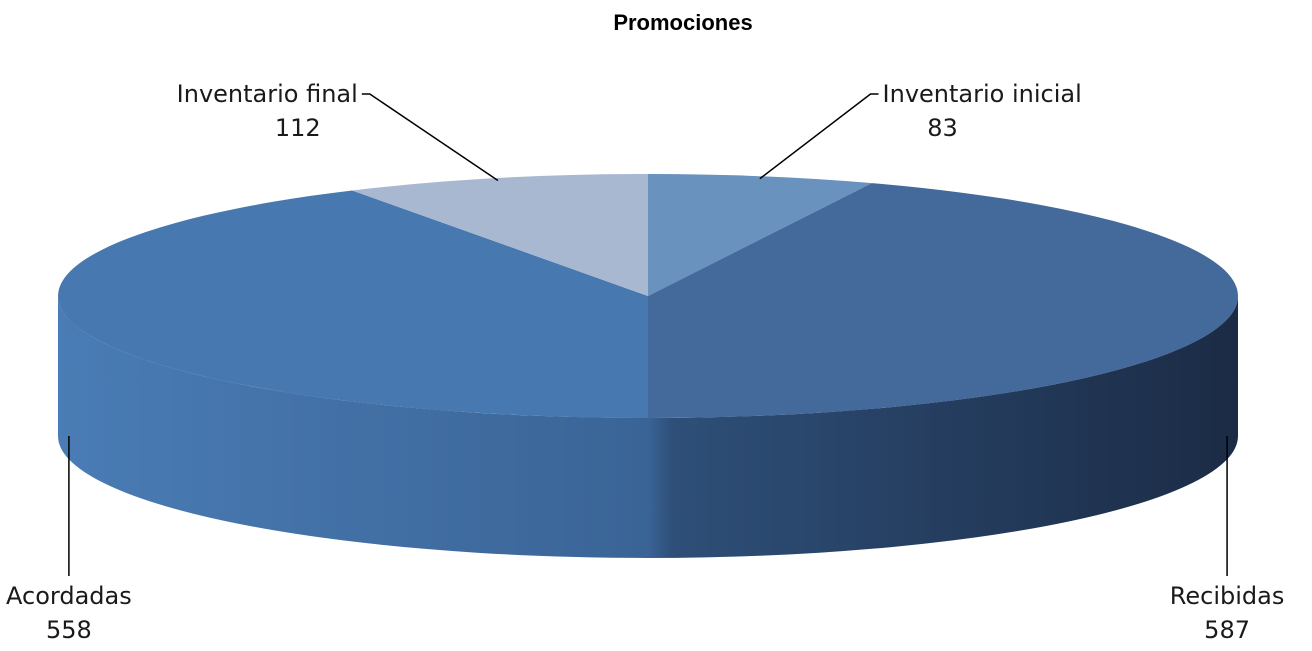  What do you see at coordinates (430, 137) in the screenshot?
I see `leader-line-inventario-final` at bounding box center [430, 137].